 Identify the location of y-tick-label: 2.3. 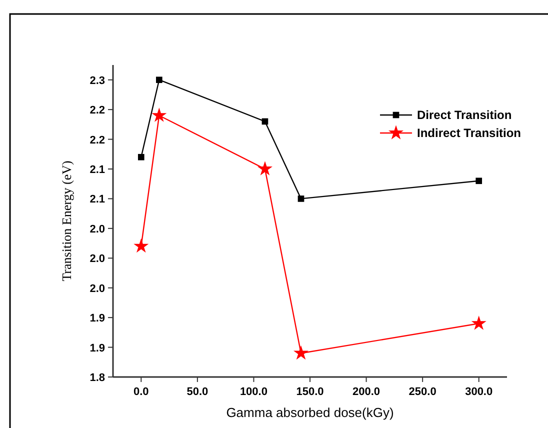
(97, 80).